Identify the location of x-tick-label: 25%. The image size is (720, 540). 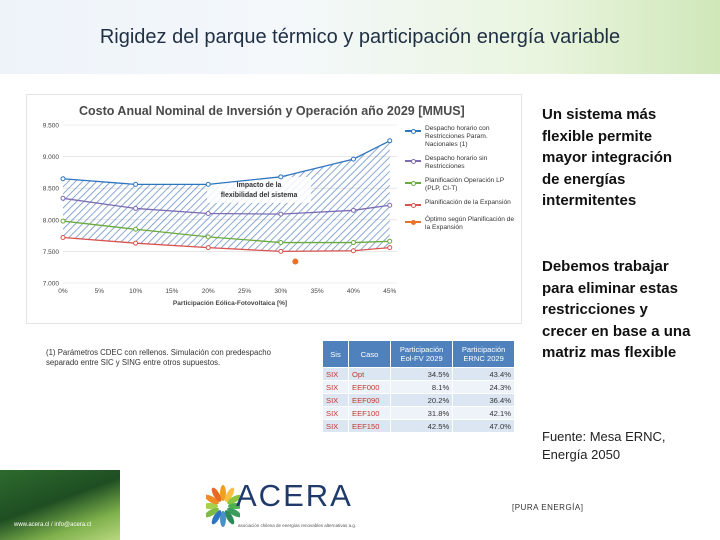
(244, 291).